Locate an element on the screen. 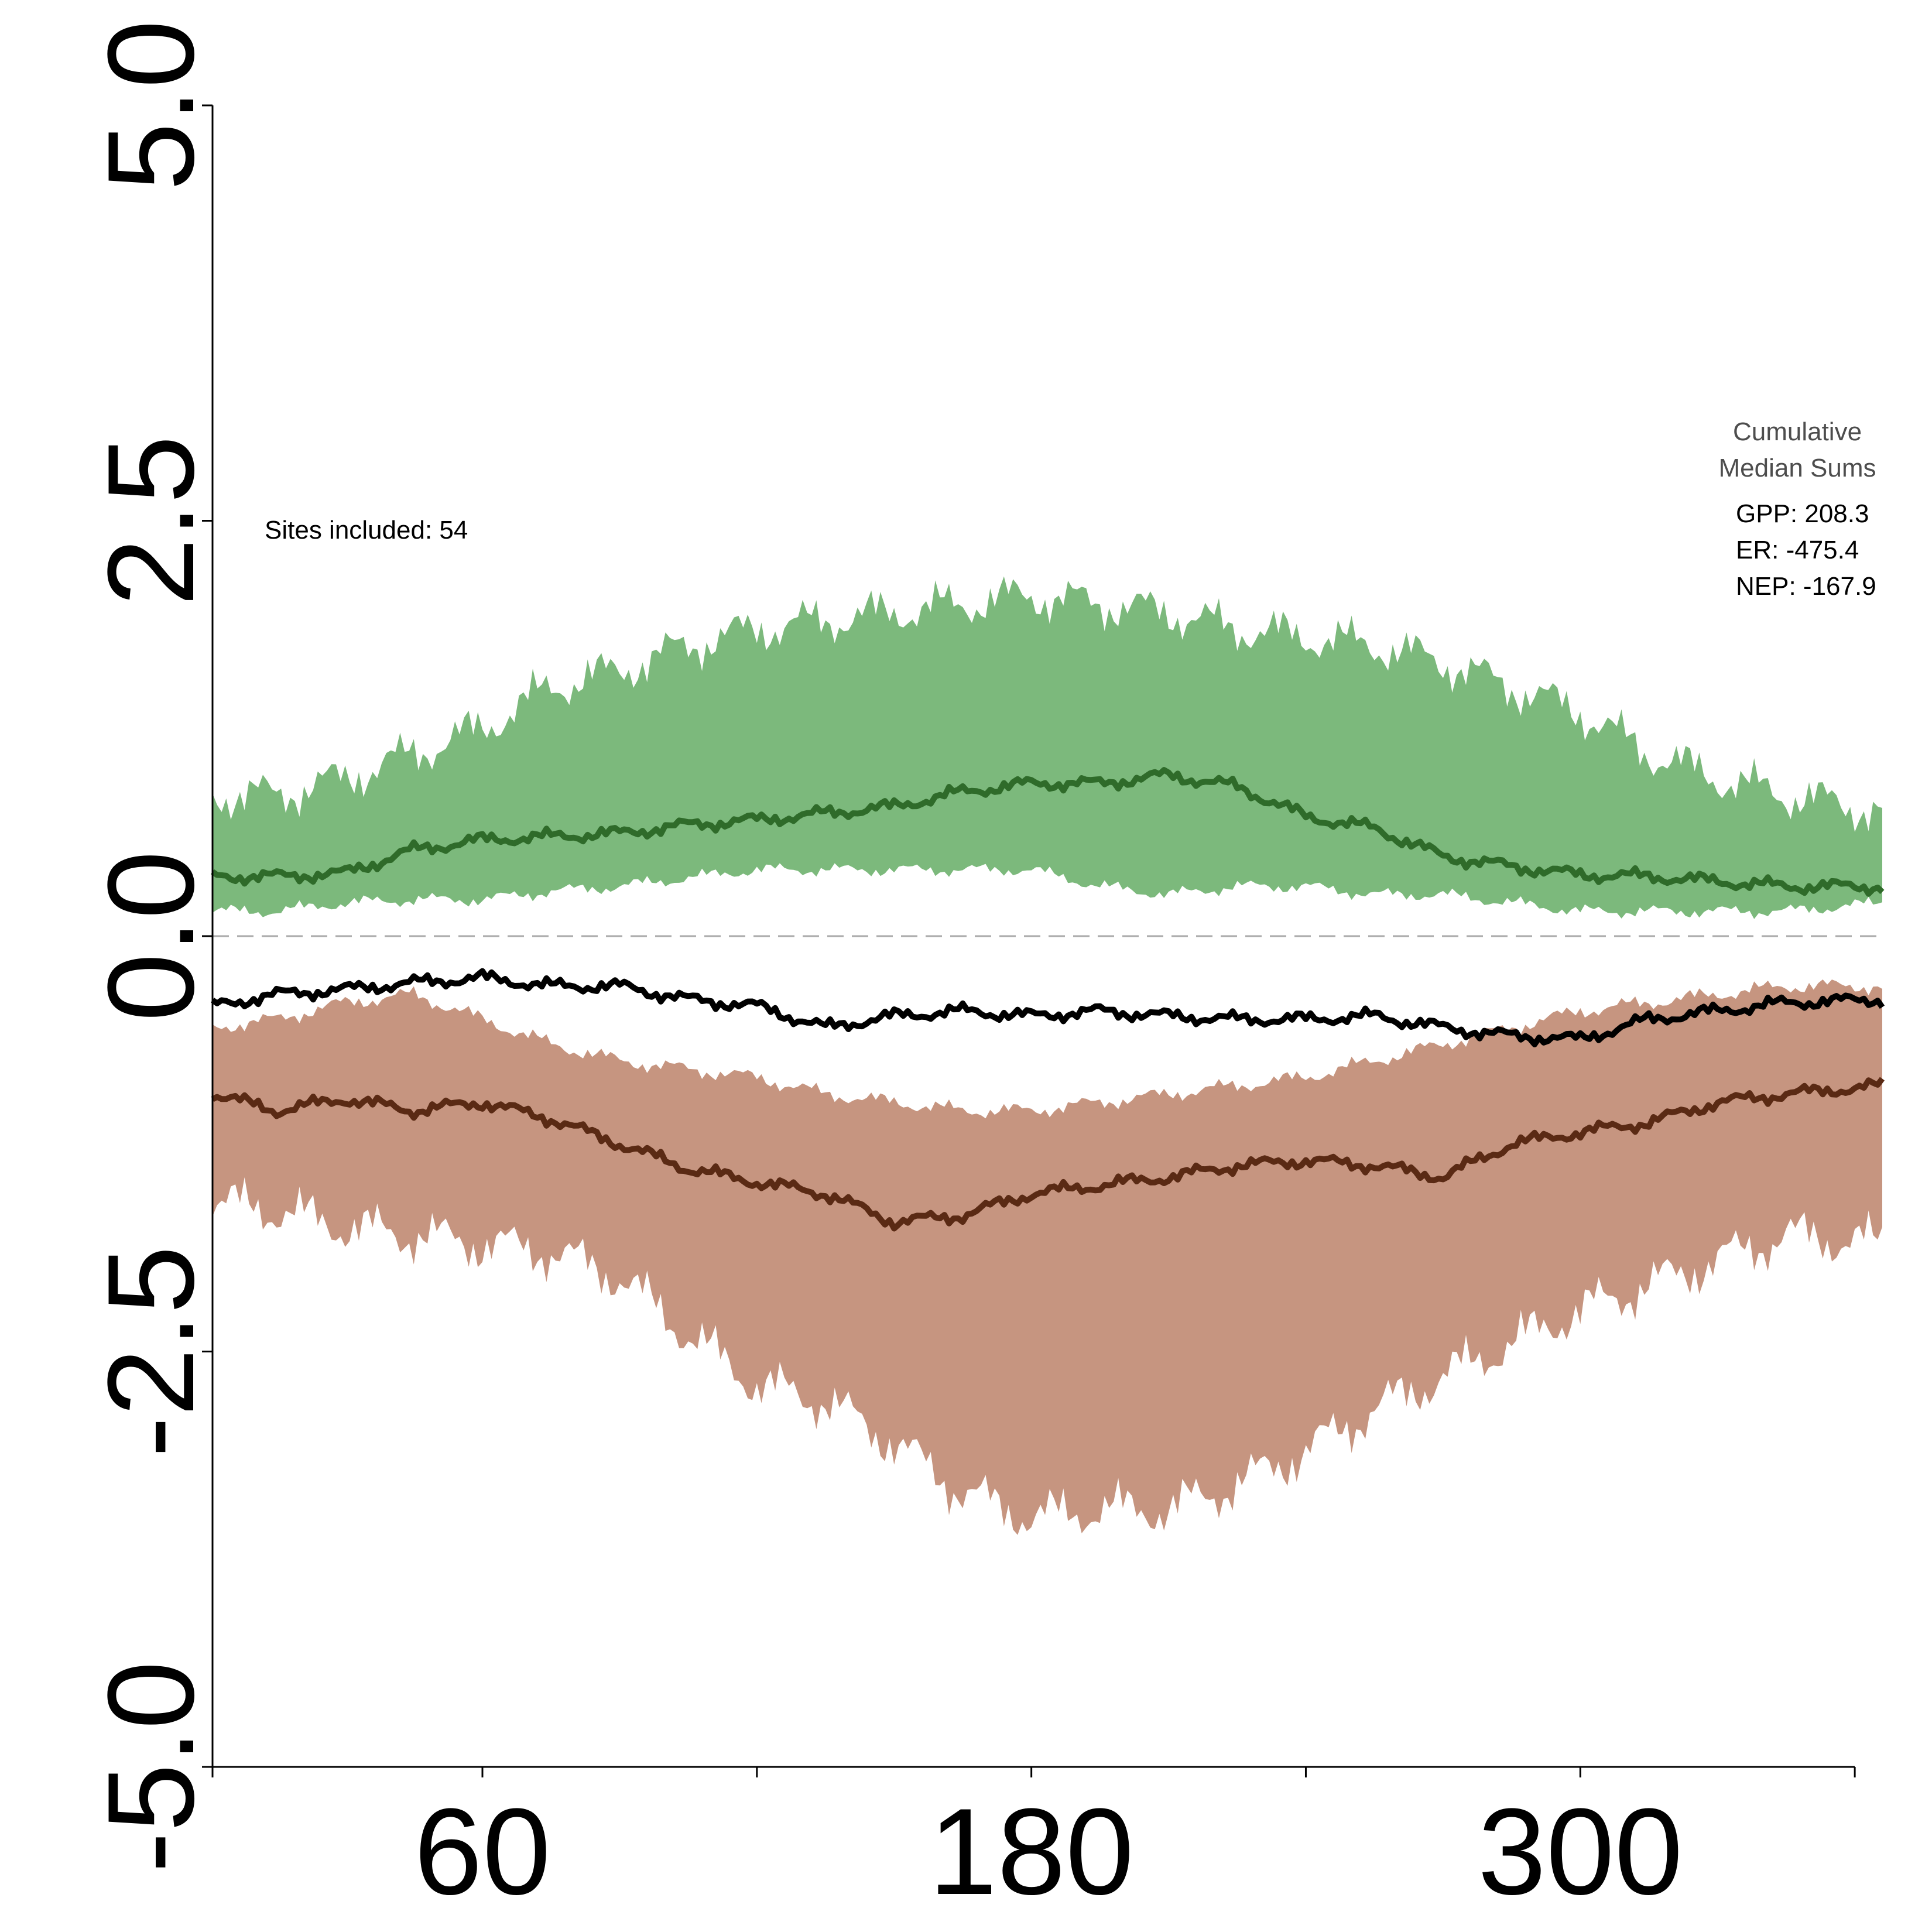 The height and width of the screenshot is (1932, 1932). x-tick-label: 60 is located at coordinates (482, 1851).